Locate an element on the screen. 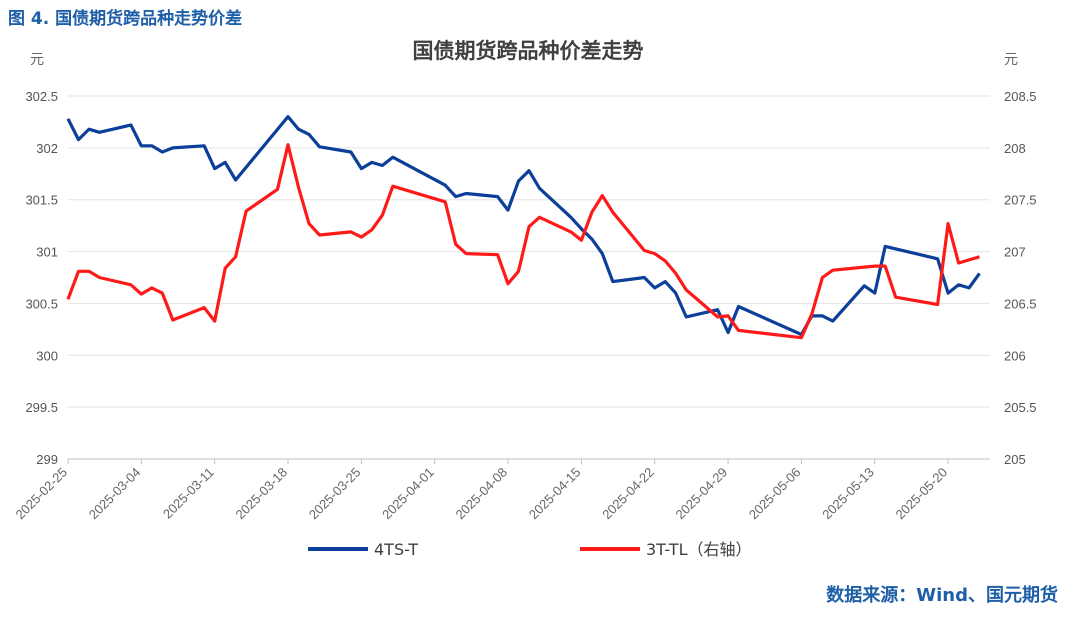 This screenshot has width=1080, height=617. legend-label-3t-tl: 3T-TL（右轴） is located at coordinates (698, 549).